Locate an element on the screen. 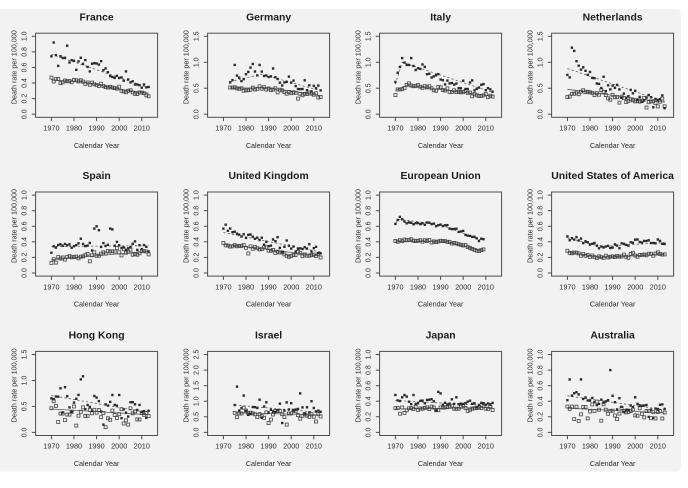 The height and width of the screenshot is (488, 688). svg-text: 2.0 is located at coordinates (197, 370).